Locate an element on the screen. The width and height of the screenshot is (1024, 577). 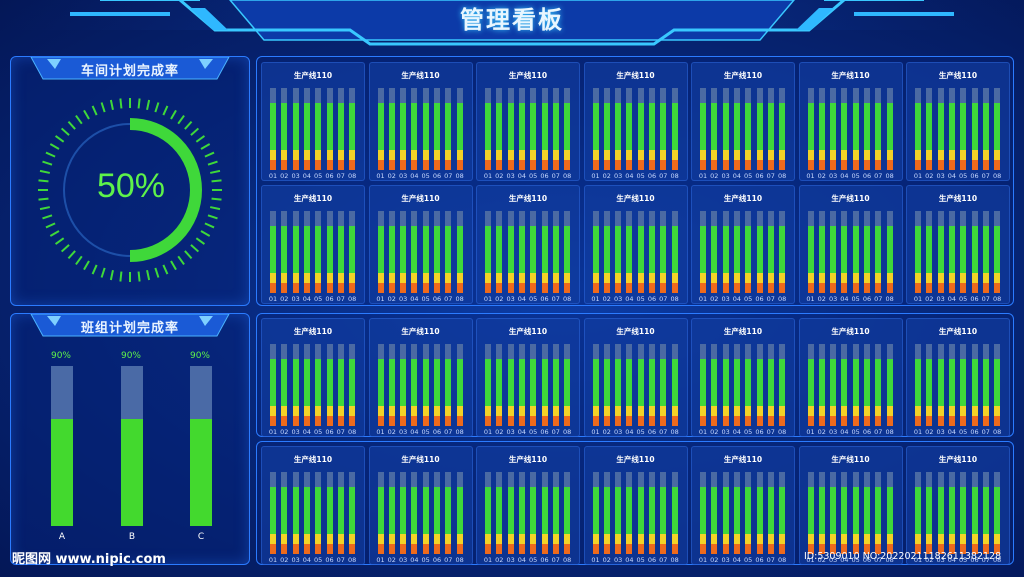
team-a-label: A is located at coordinates (62, 537).